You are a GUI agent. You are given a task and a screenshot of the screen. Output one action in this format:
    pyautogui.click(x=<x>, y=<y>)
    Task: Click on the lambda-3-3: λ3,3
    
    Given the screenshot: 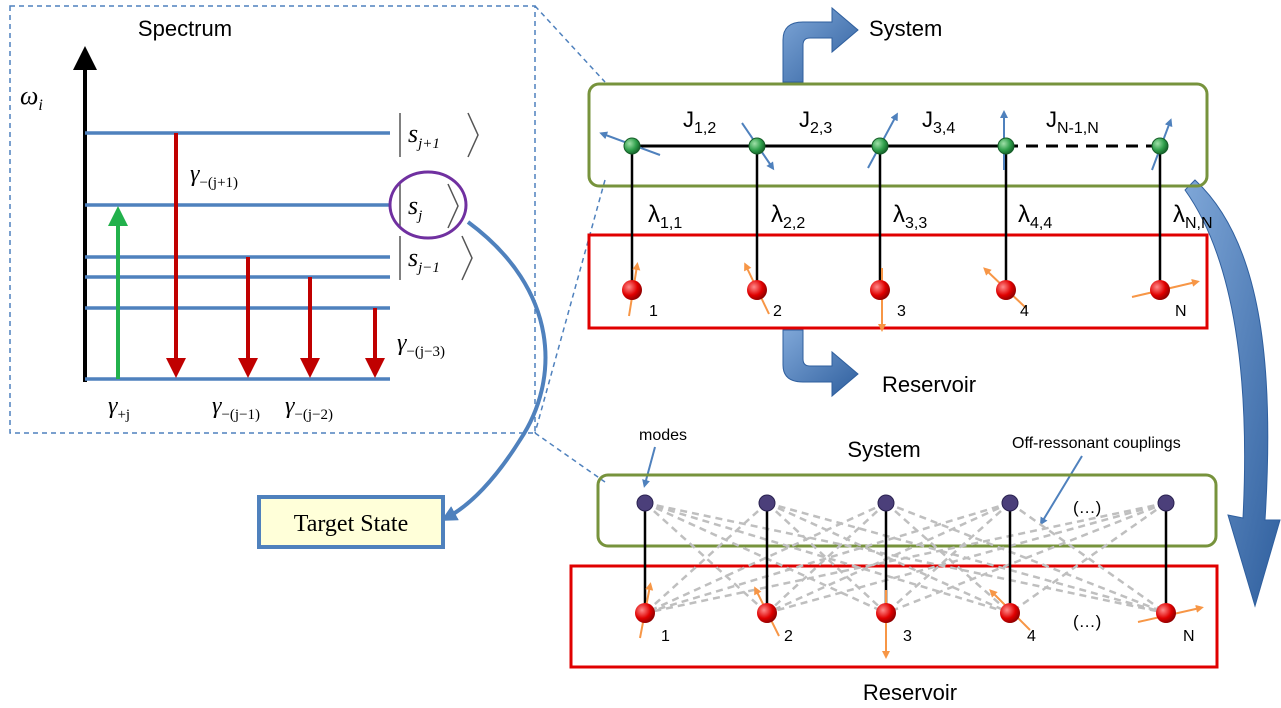 What is the action you would take?
    pyautogui.click(x=910, y=216)
    